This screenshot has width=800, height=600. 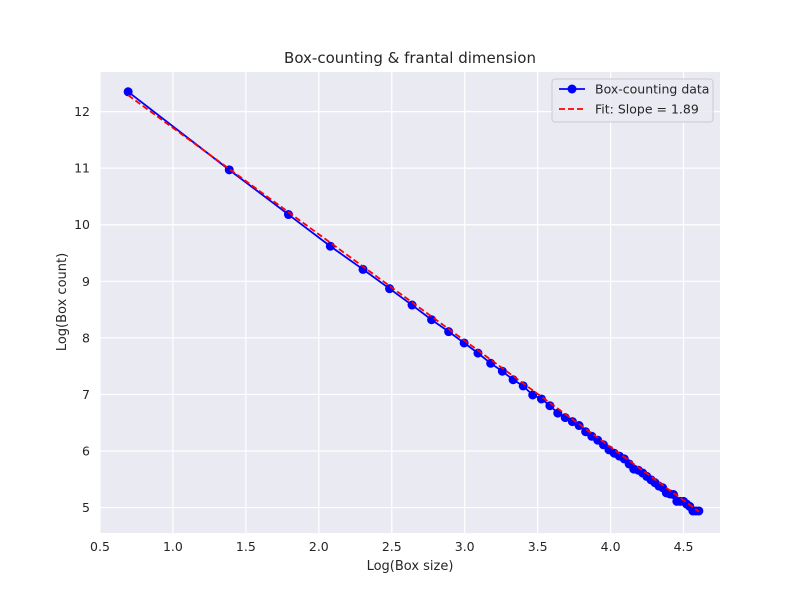 I want to click on legend-box, so click(x=632, y=100).